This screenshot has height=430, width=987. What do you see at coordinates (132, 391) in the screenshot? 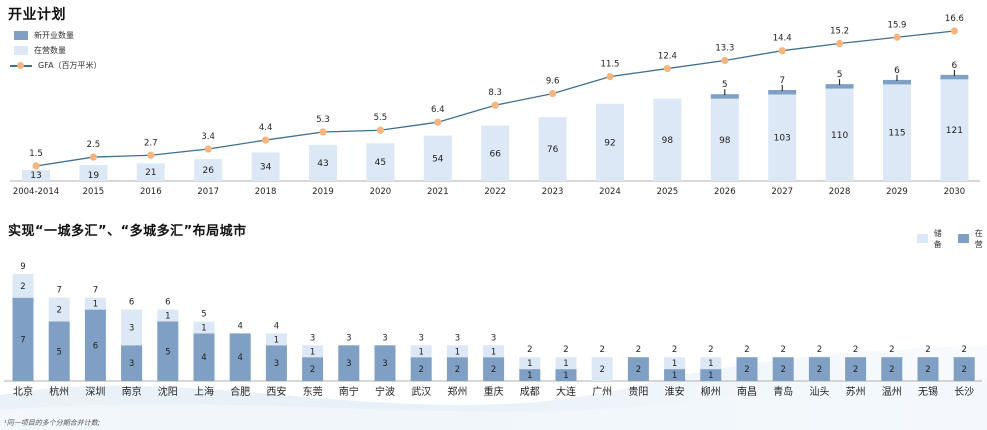
I see `city-tick-label: 南京` at bounding box center [132, 391].